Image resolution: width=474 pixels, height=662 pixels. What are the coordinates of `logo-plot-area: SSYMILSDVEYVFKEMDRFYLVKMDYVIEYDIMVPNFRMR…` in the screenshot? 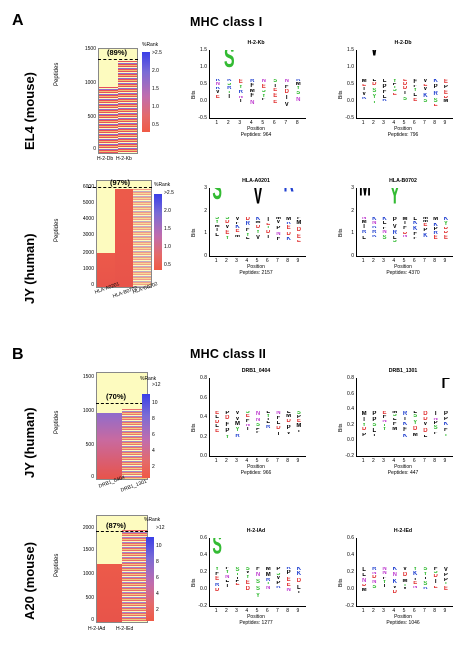 It's located at (257, 222).